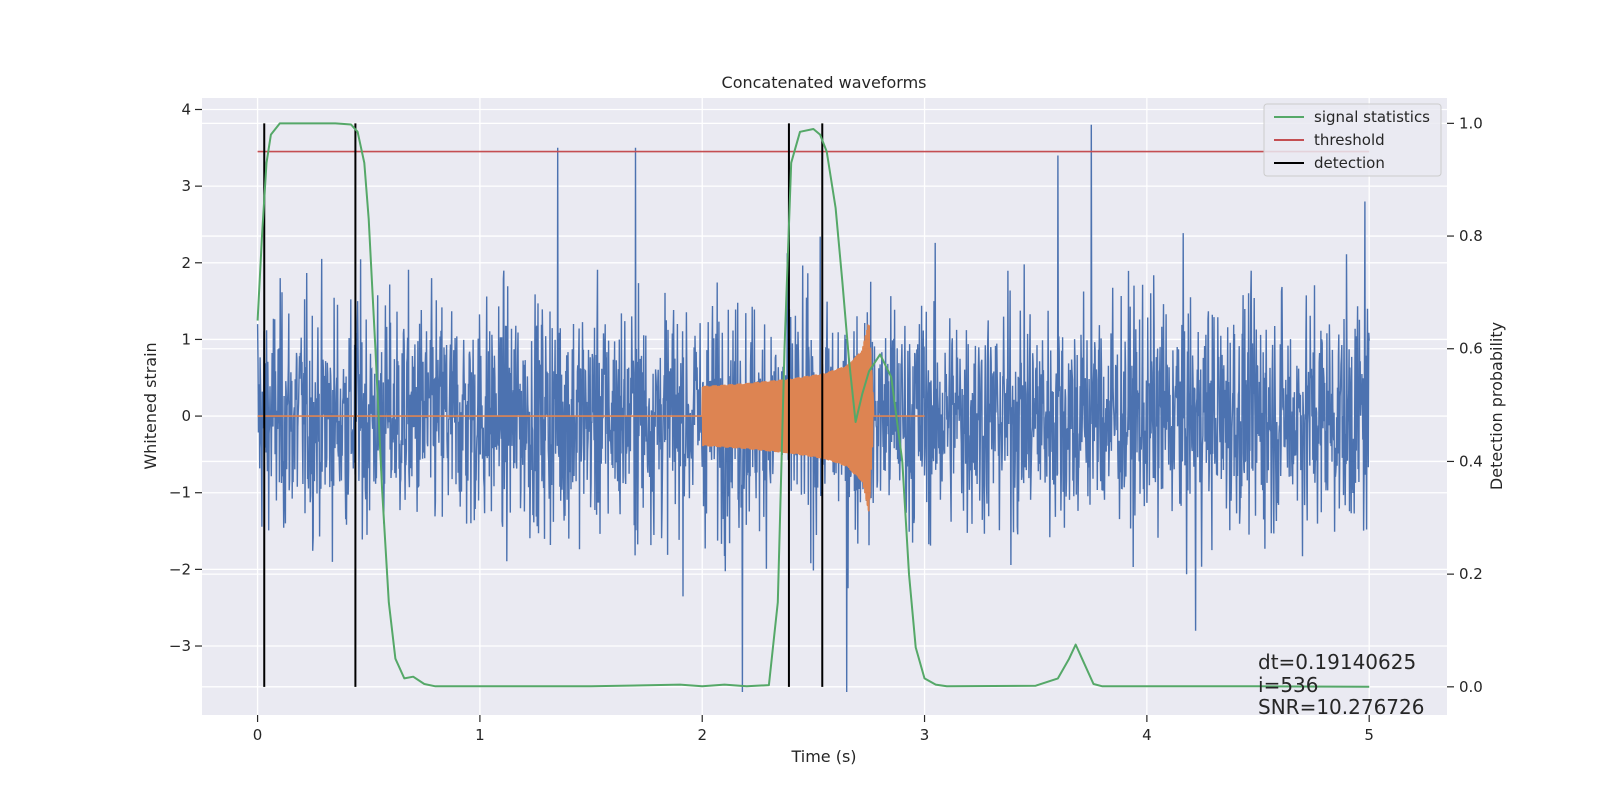 The image size is (1600, 800). What do you see at coordinates (1471, 123) in the screenshot?
I see `y-right-tick-label: 1.0` at bounding box center [1471, 123].